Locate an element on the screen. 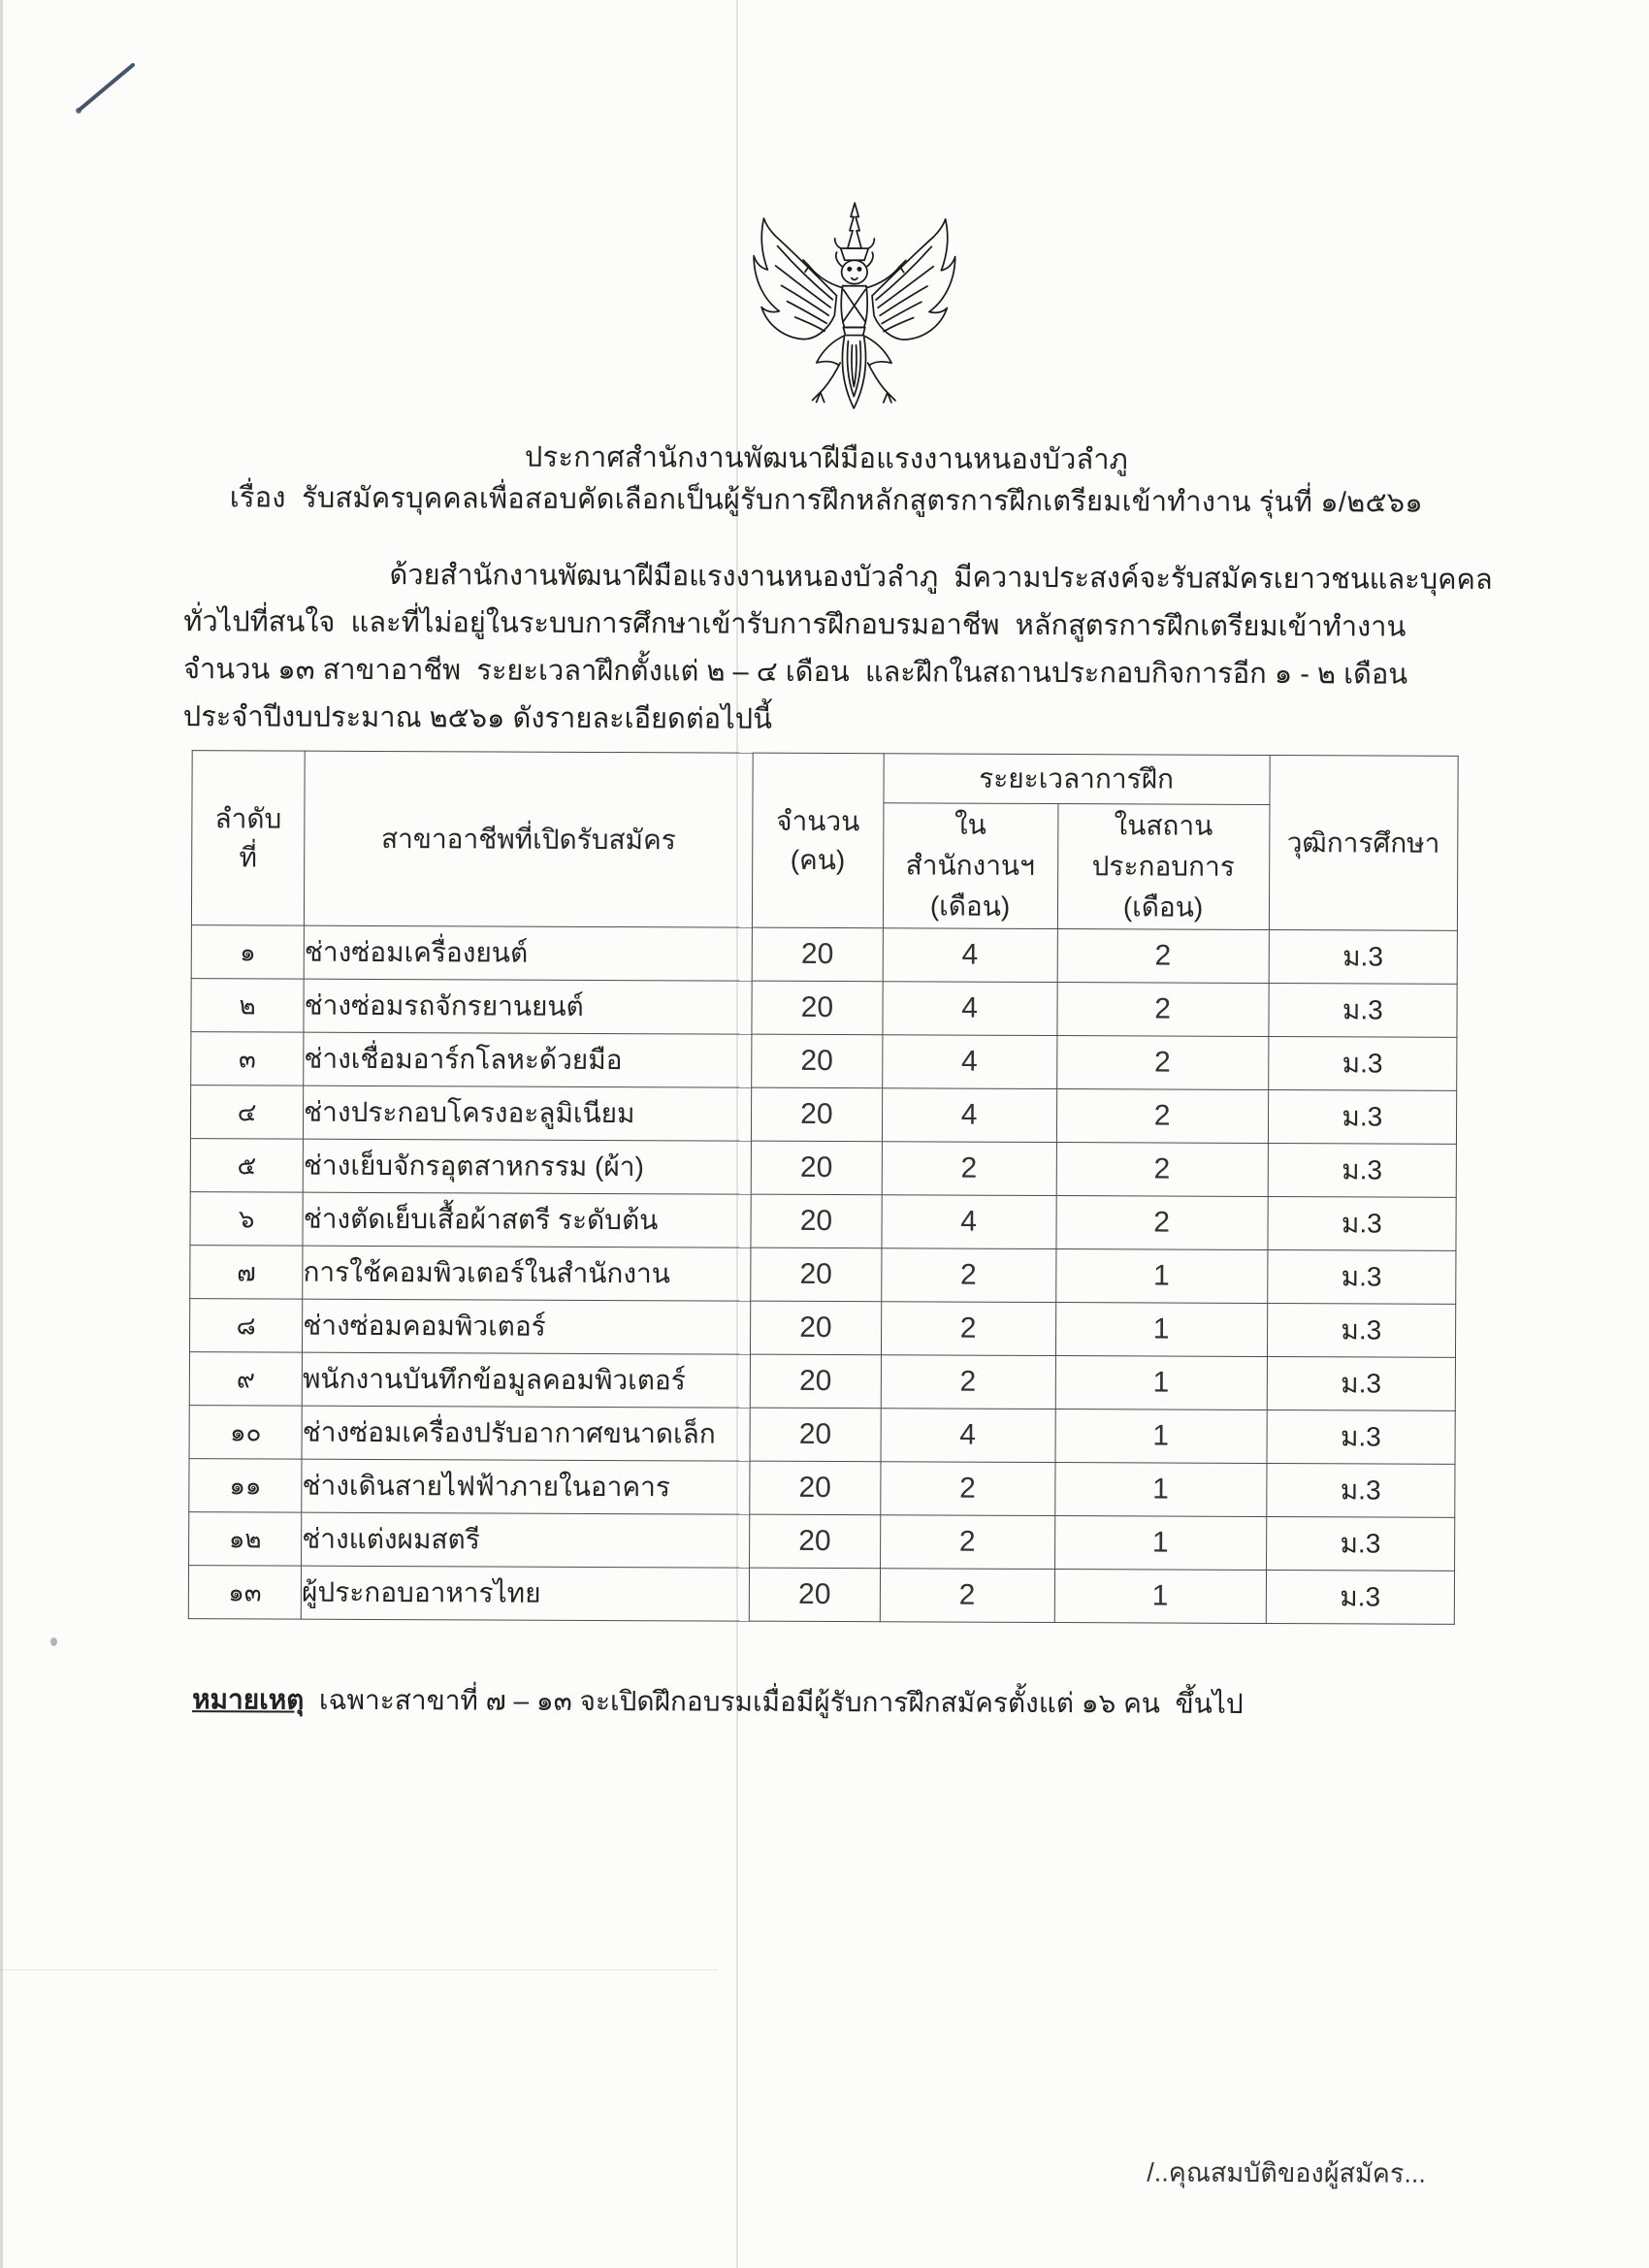  scan-crease-horizontal is located at coordinates (359, 1969).